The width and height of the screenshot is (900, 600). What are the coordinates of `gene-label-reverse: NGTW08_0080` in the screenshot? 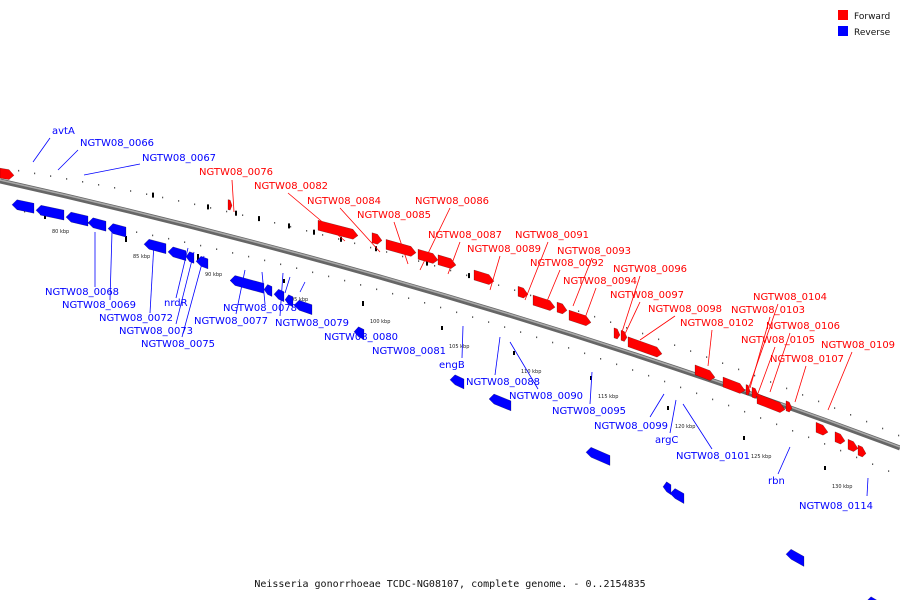 It's located at (361, 337).